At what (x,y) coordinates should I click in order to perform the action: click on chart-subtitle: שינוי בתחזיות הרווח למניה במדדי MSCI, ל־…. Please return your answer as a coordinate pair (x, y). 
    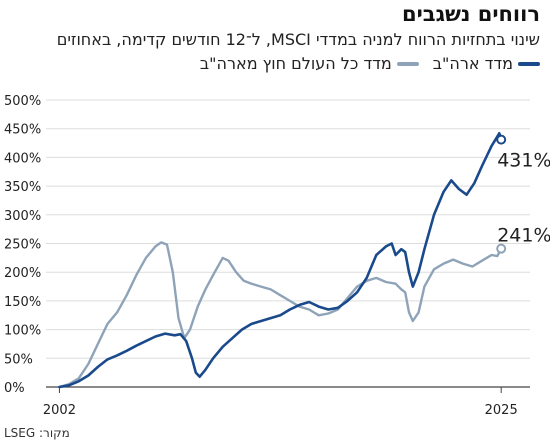
    Looking at the image, I should click on (298, 39).